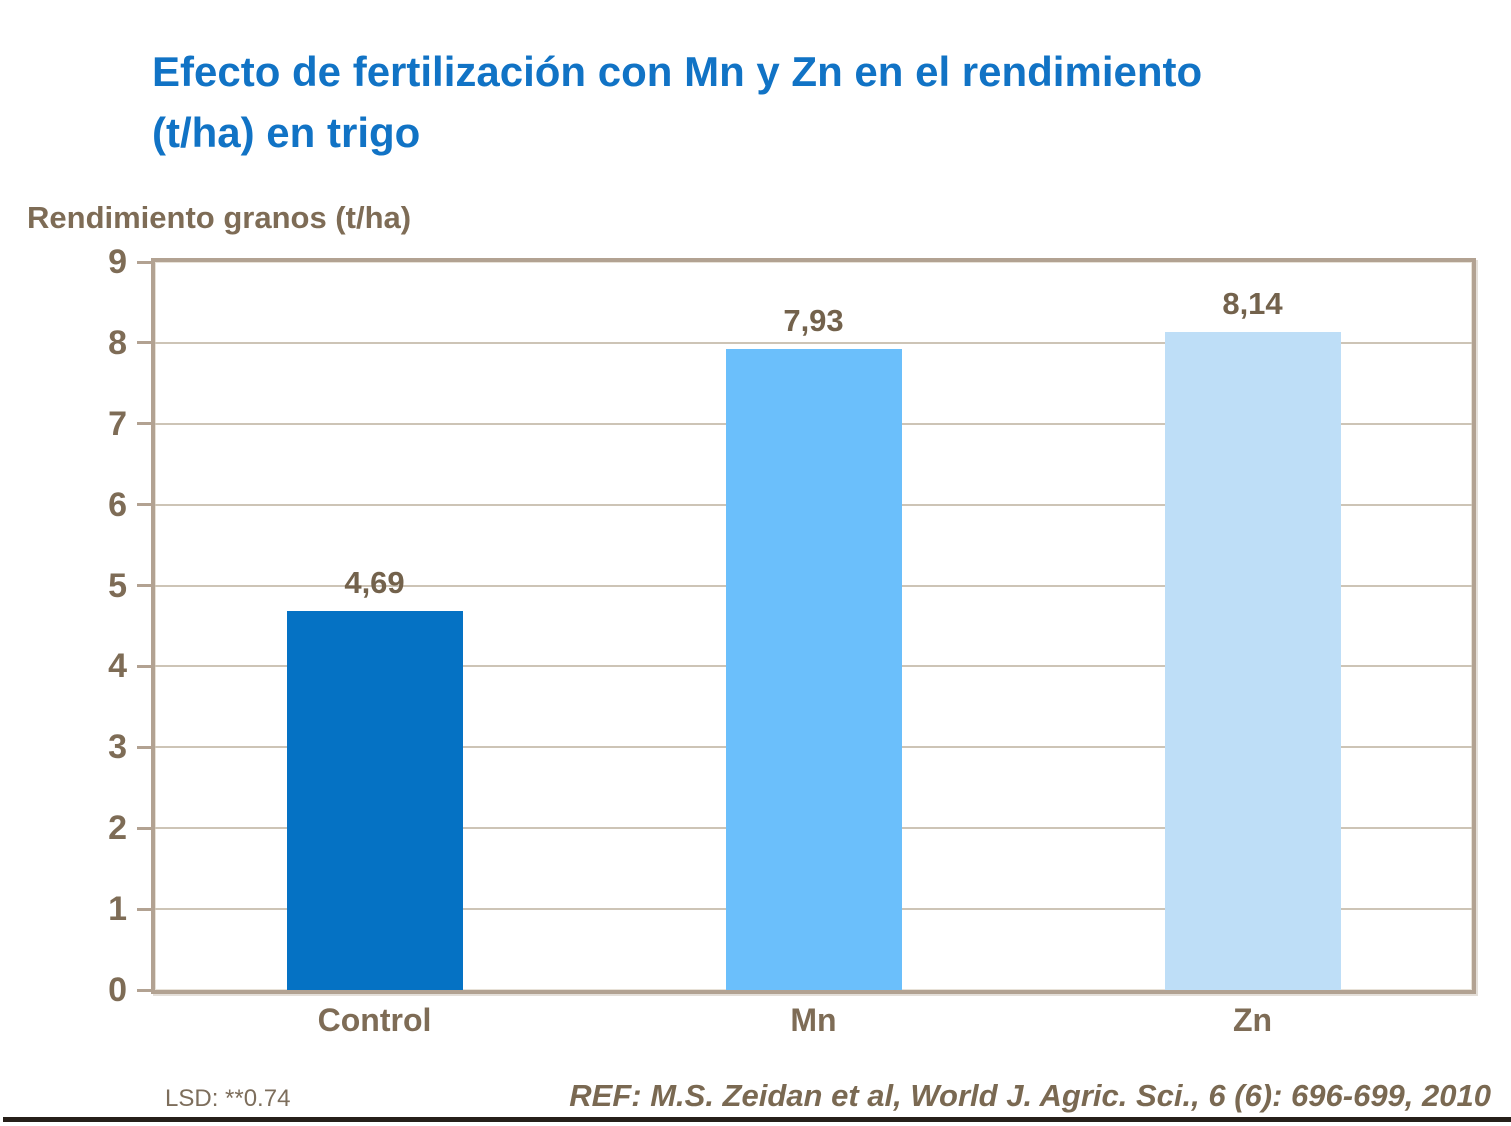  What do you see at coordinates (1252, 660) in the screenshot?
I see `bar-zn` at bounding box center [1252, 660].